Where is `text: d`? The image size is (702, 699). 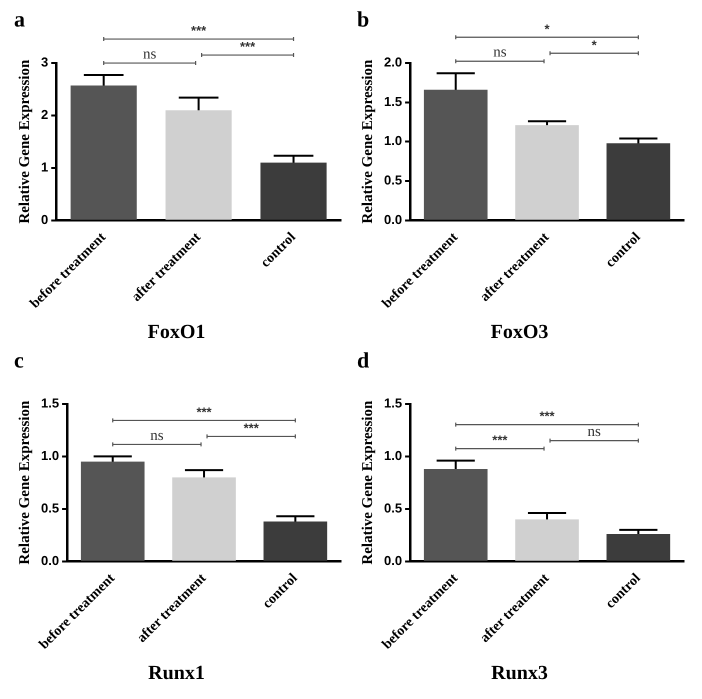 text: d is located at coordinates (363, 360).